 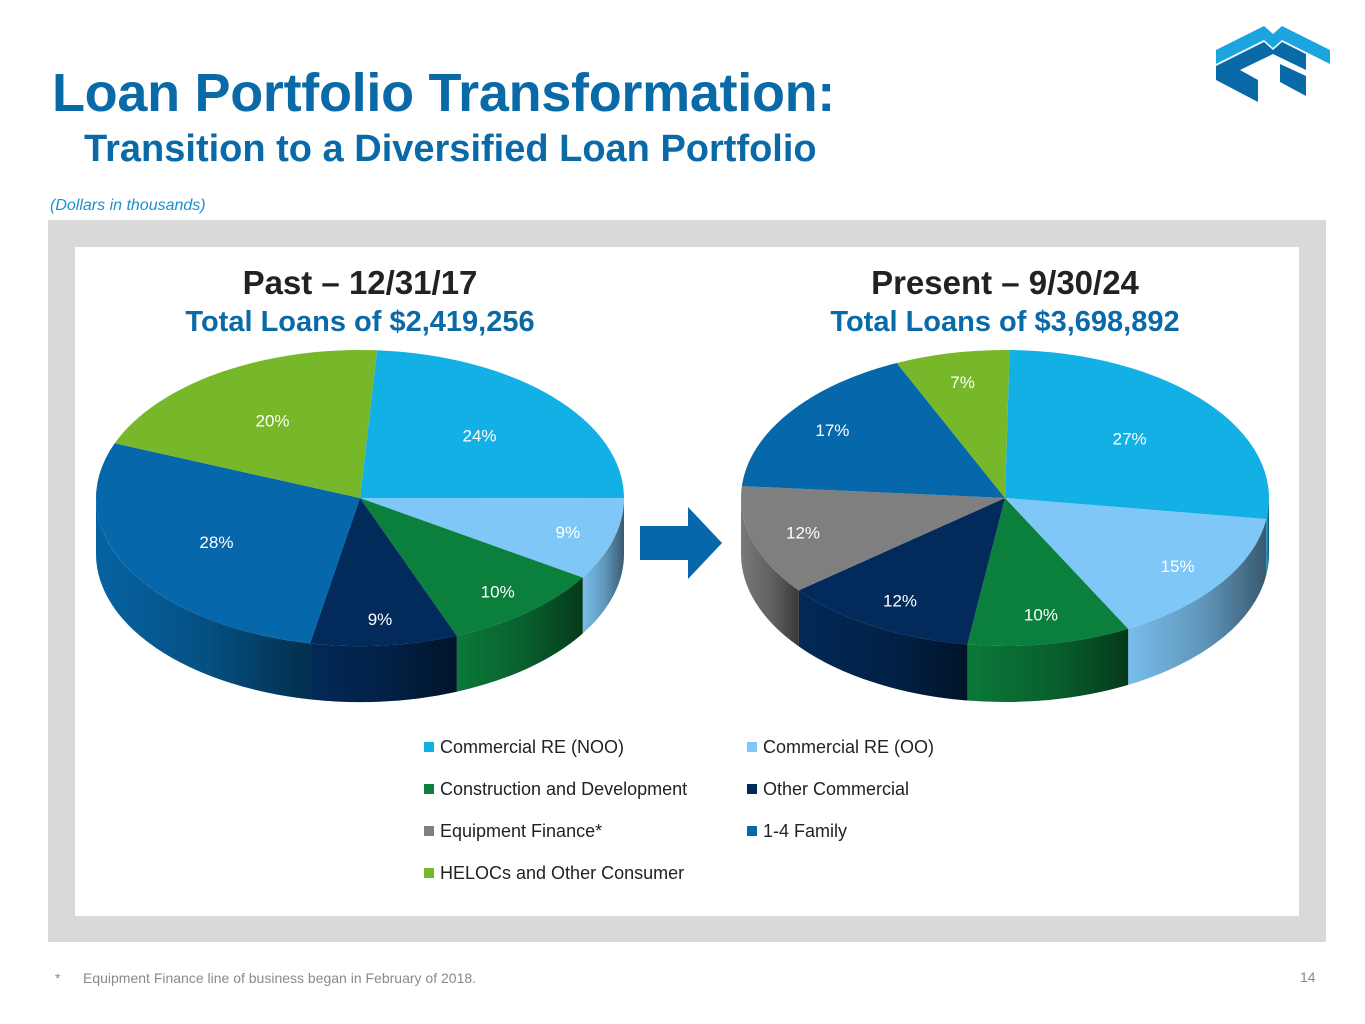 I want to click on legend-item: Equipment Finance*, so click(x=585, y=831).